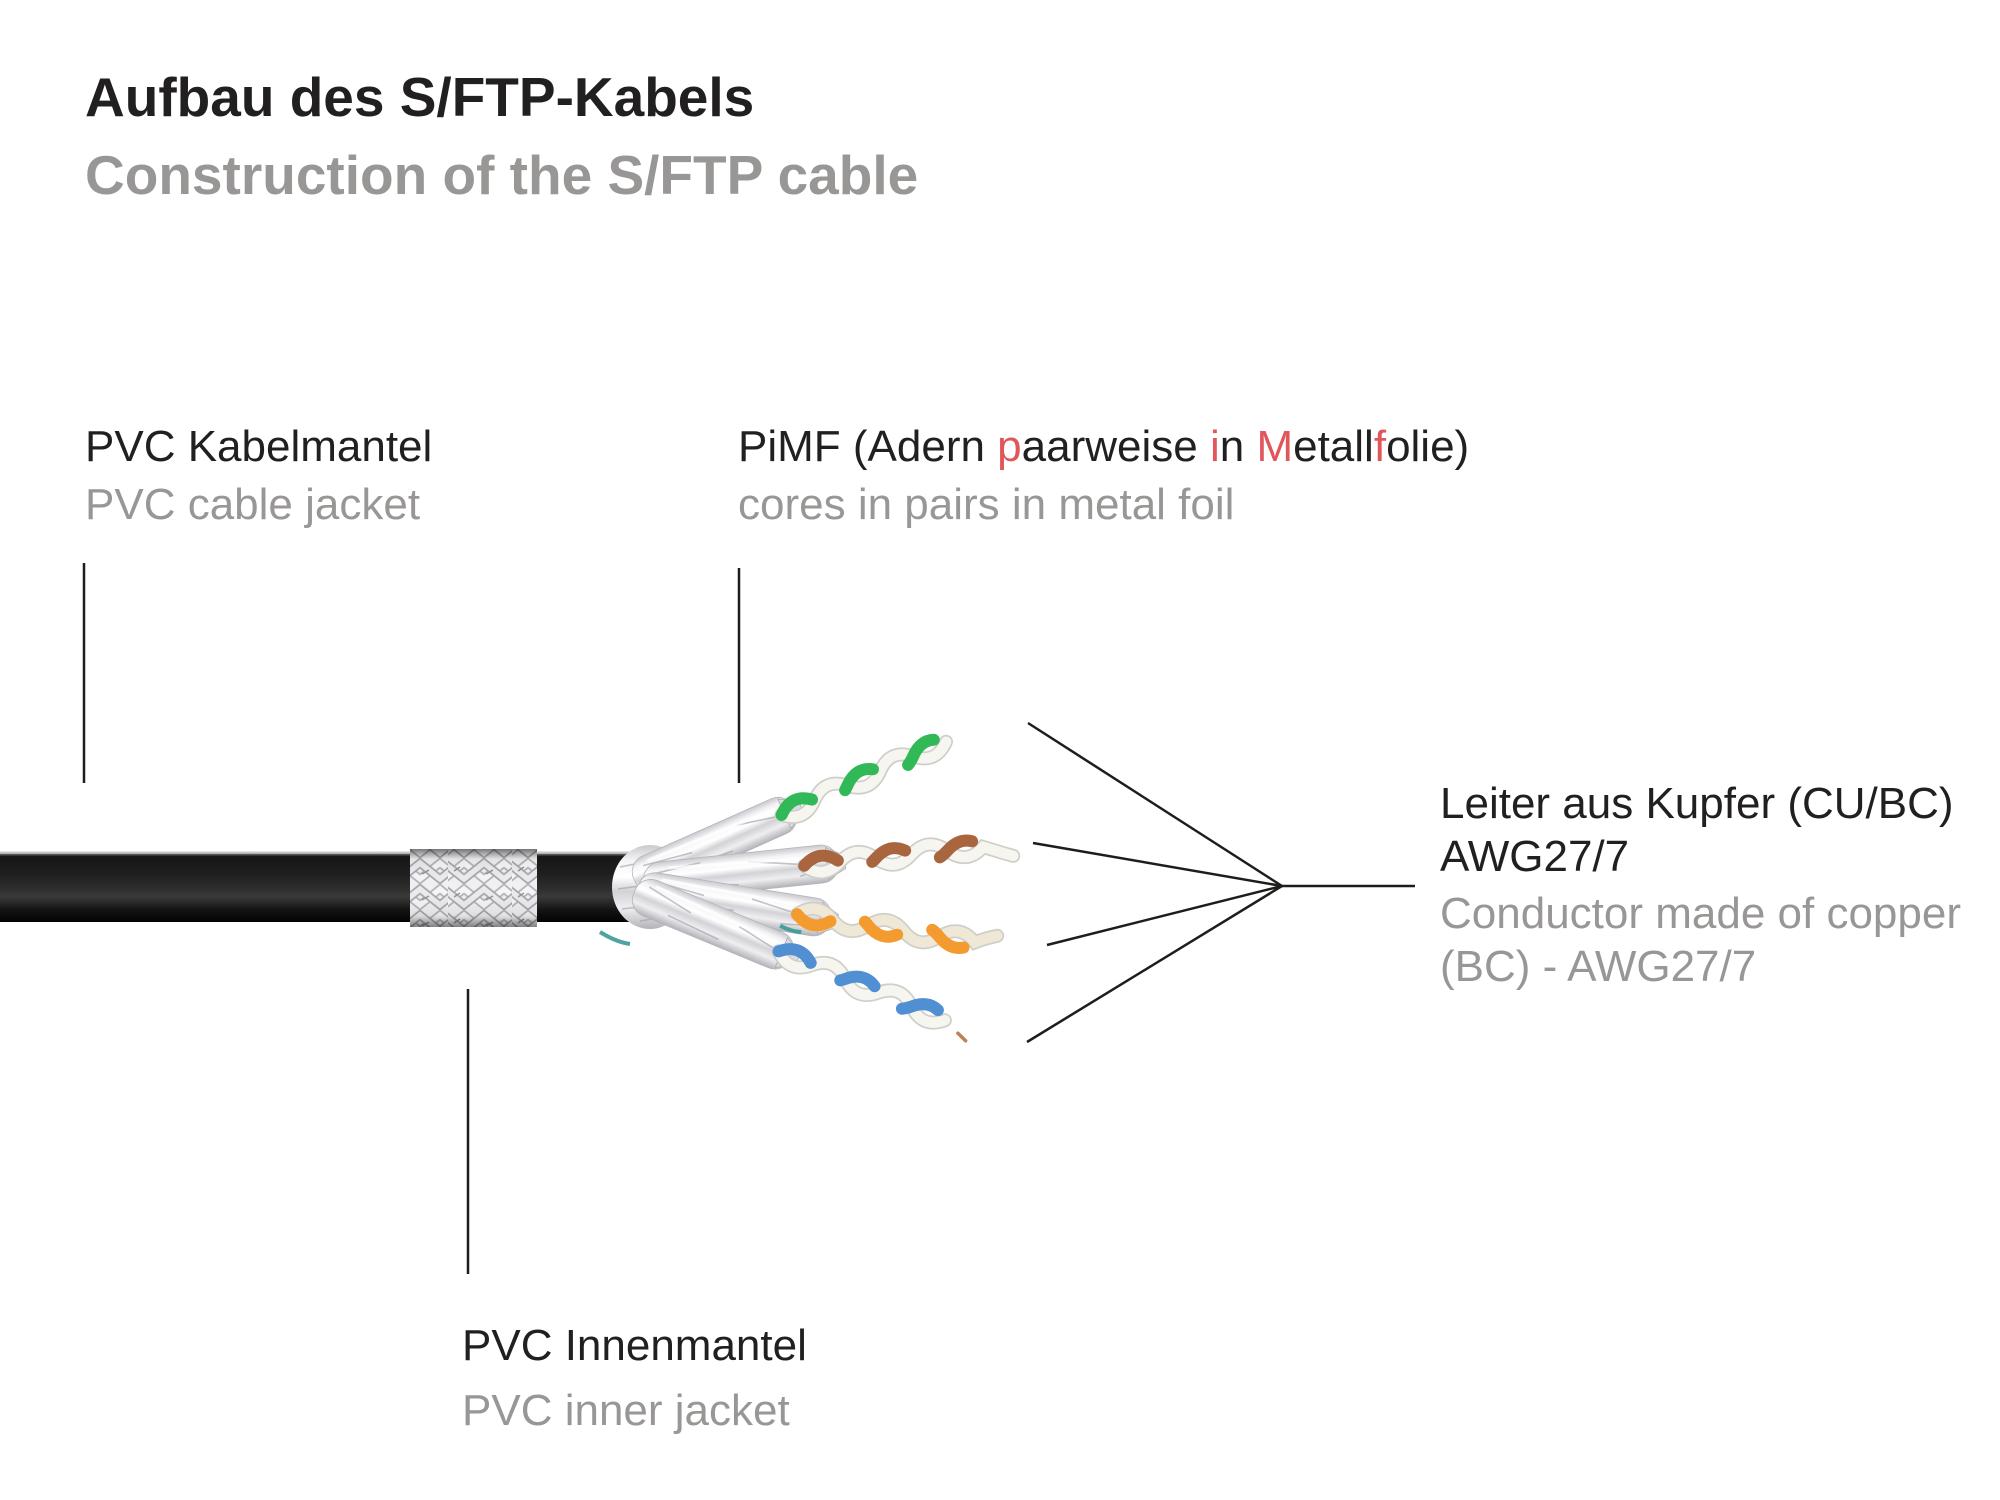  What do you see at coordinates (502, 175) in the screenshot?
I see `page-subtitle: Construction of the S/FTP cable` at bounding box center [502, 175].